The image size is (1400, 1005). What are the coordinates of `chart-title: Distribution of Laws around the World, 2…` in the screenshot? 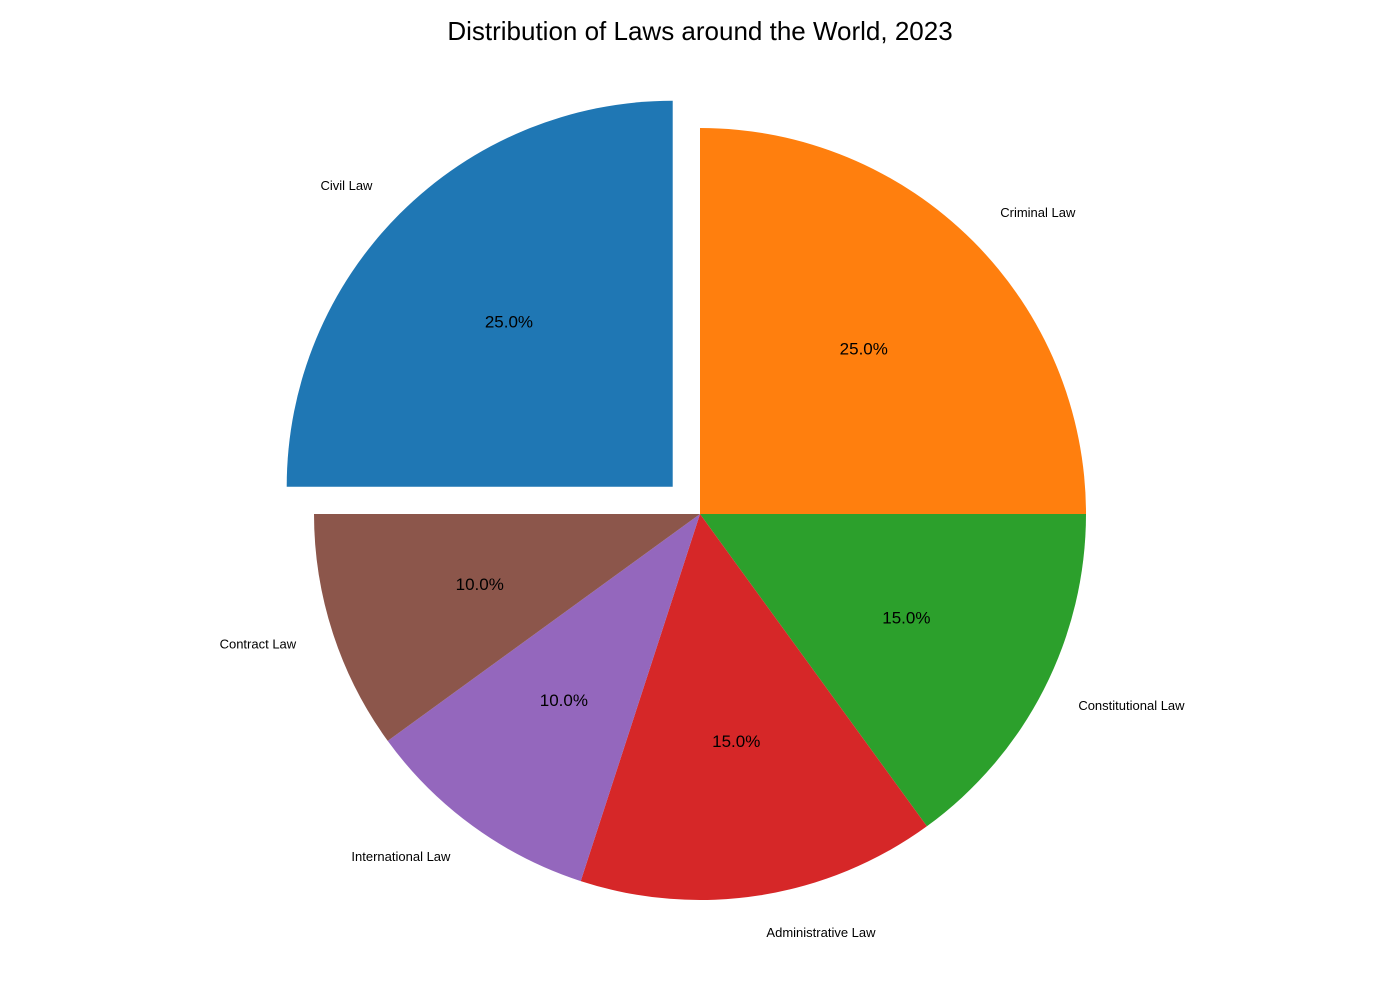 It's located at (699, 31).